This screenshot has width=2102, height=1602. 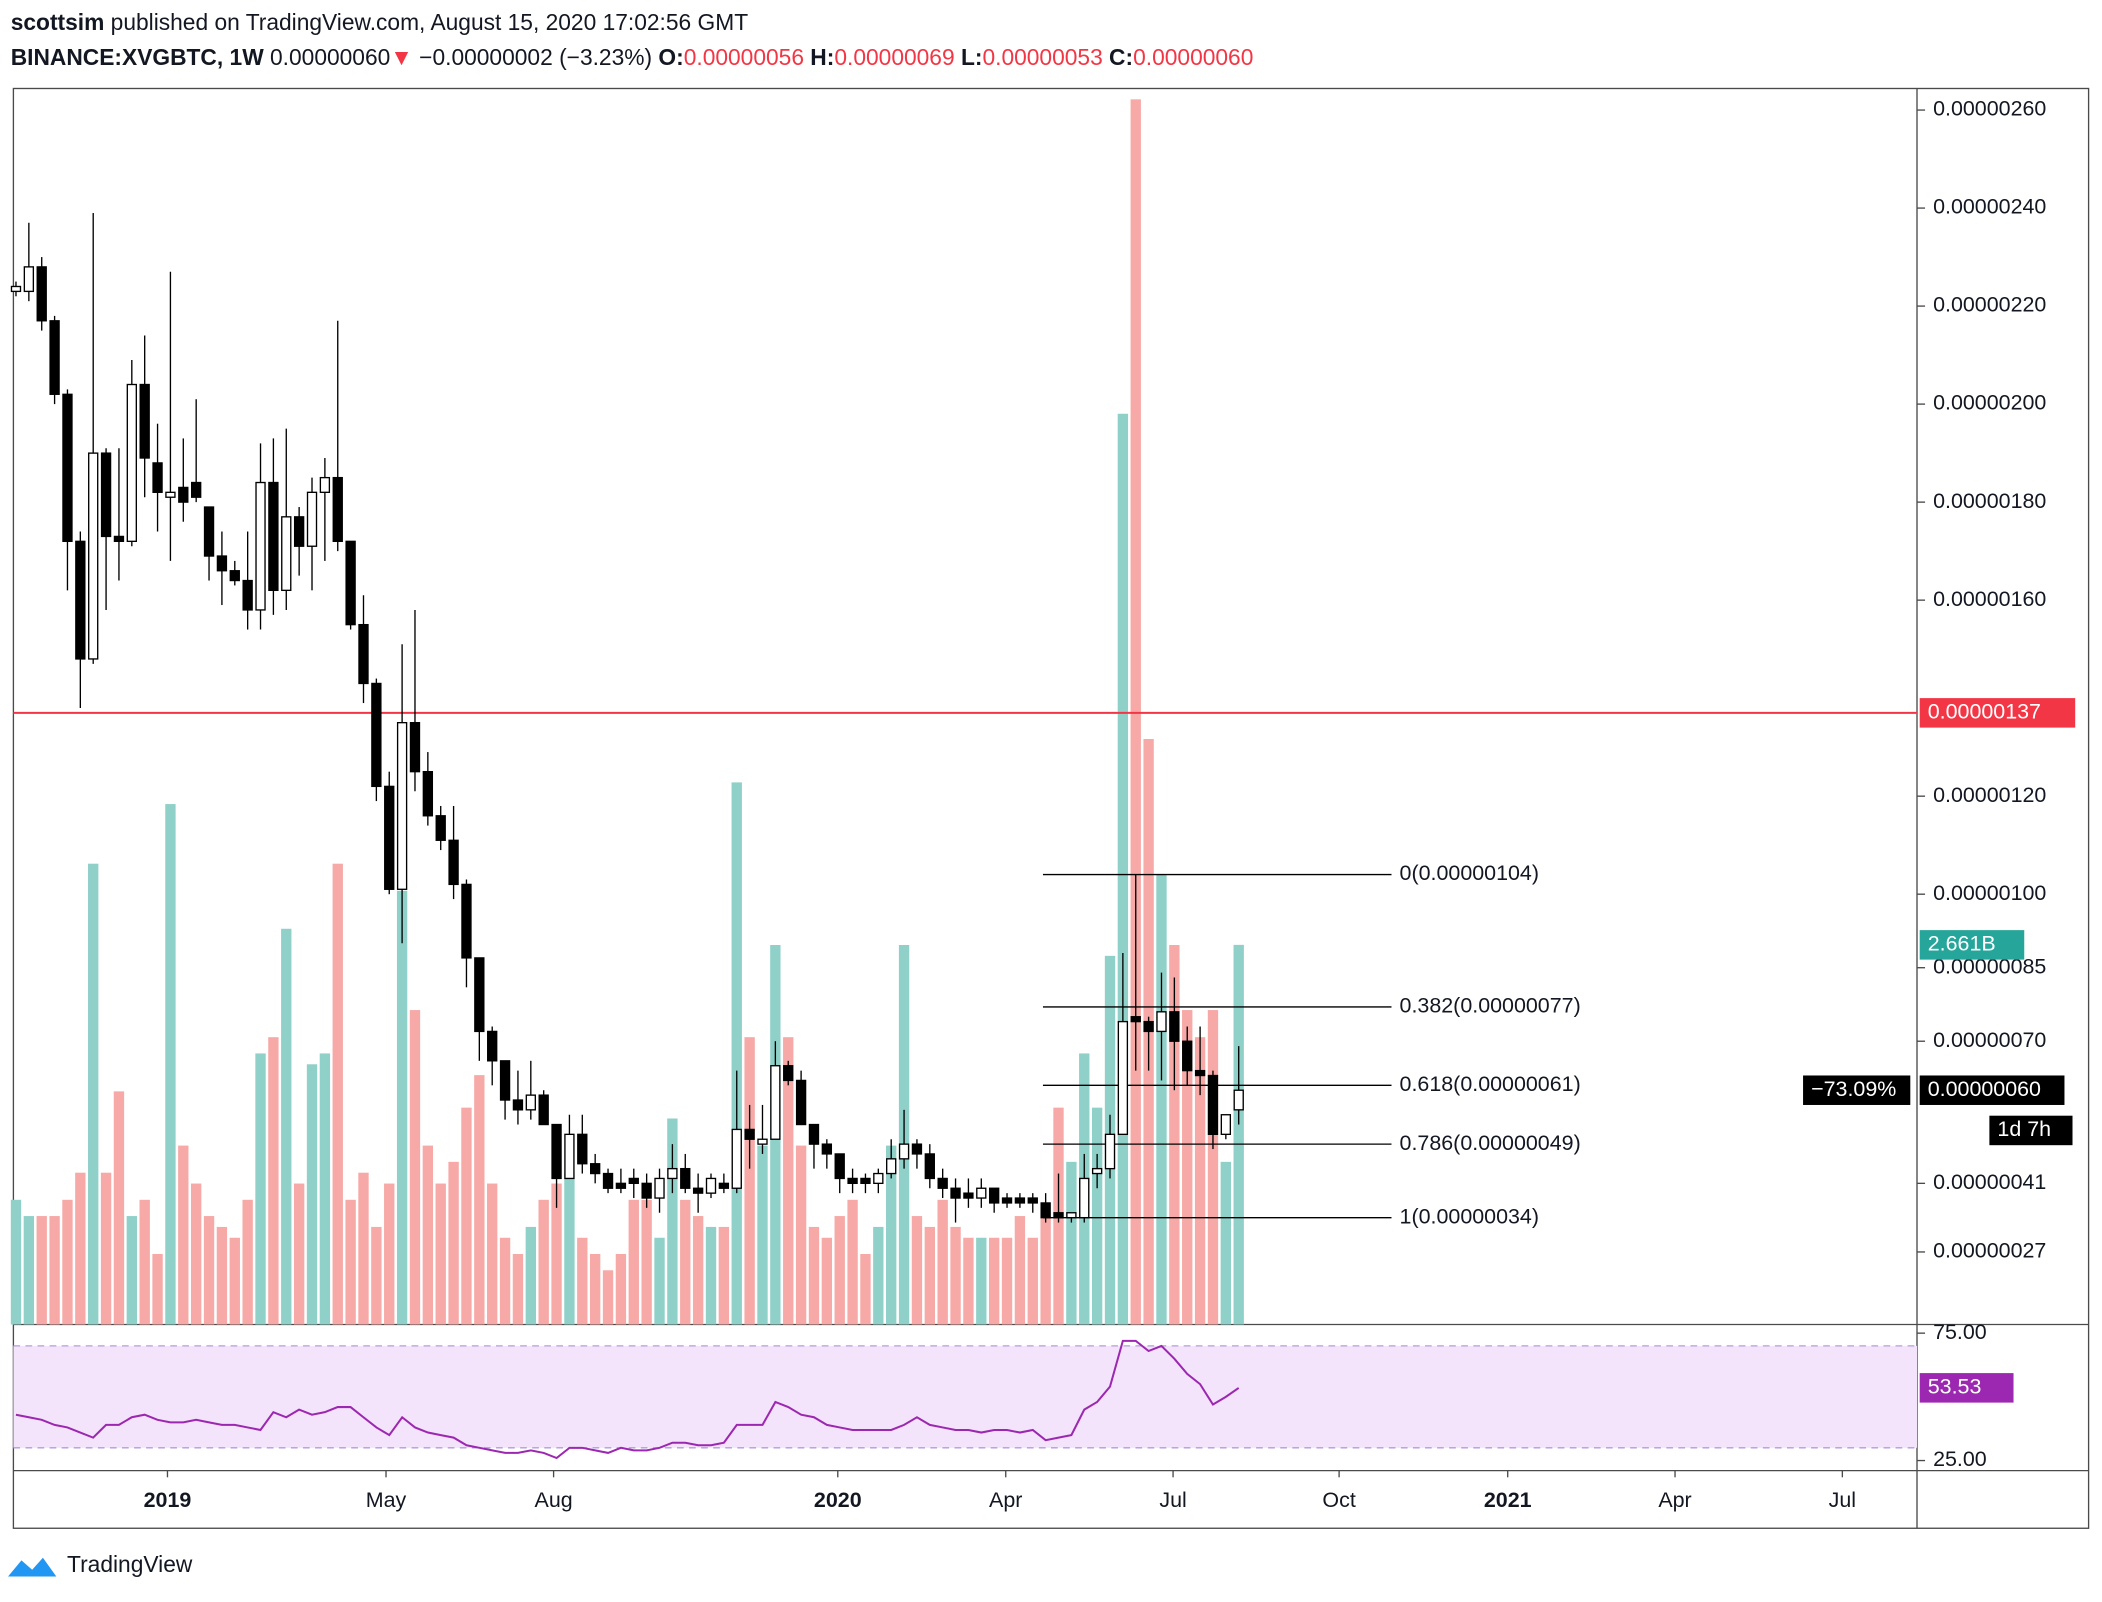 I want to click on resistance-label: 0.00000137, so click(x=1984, y=712).